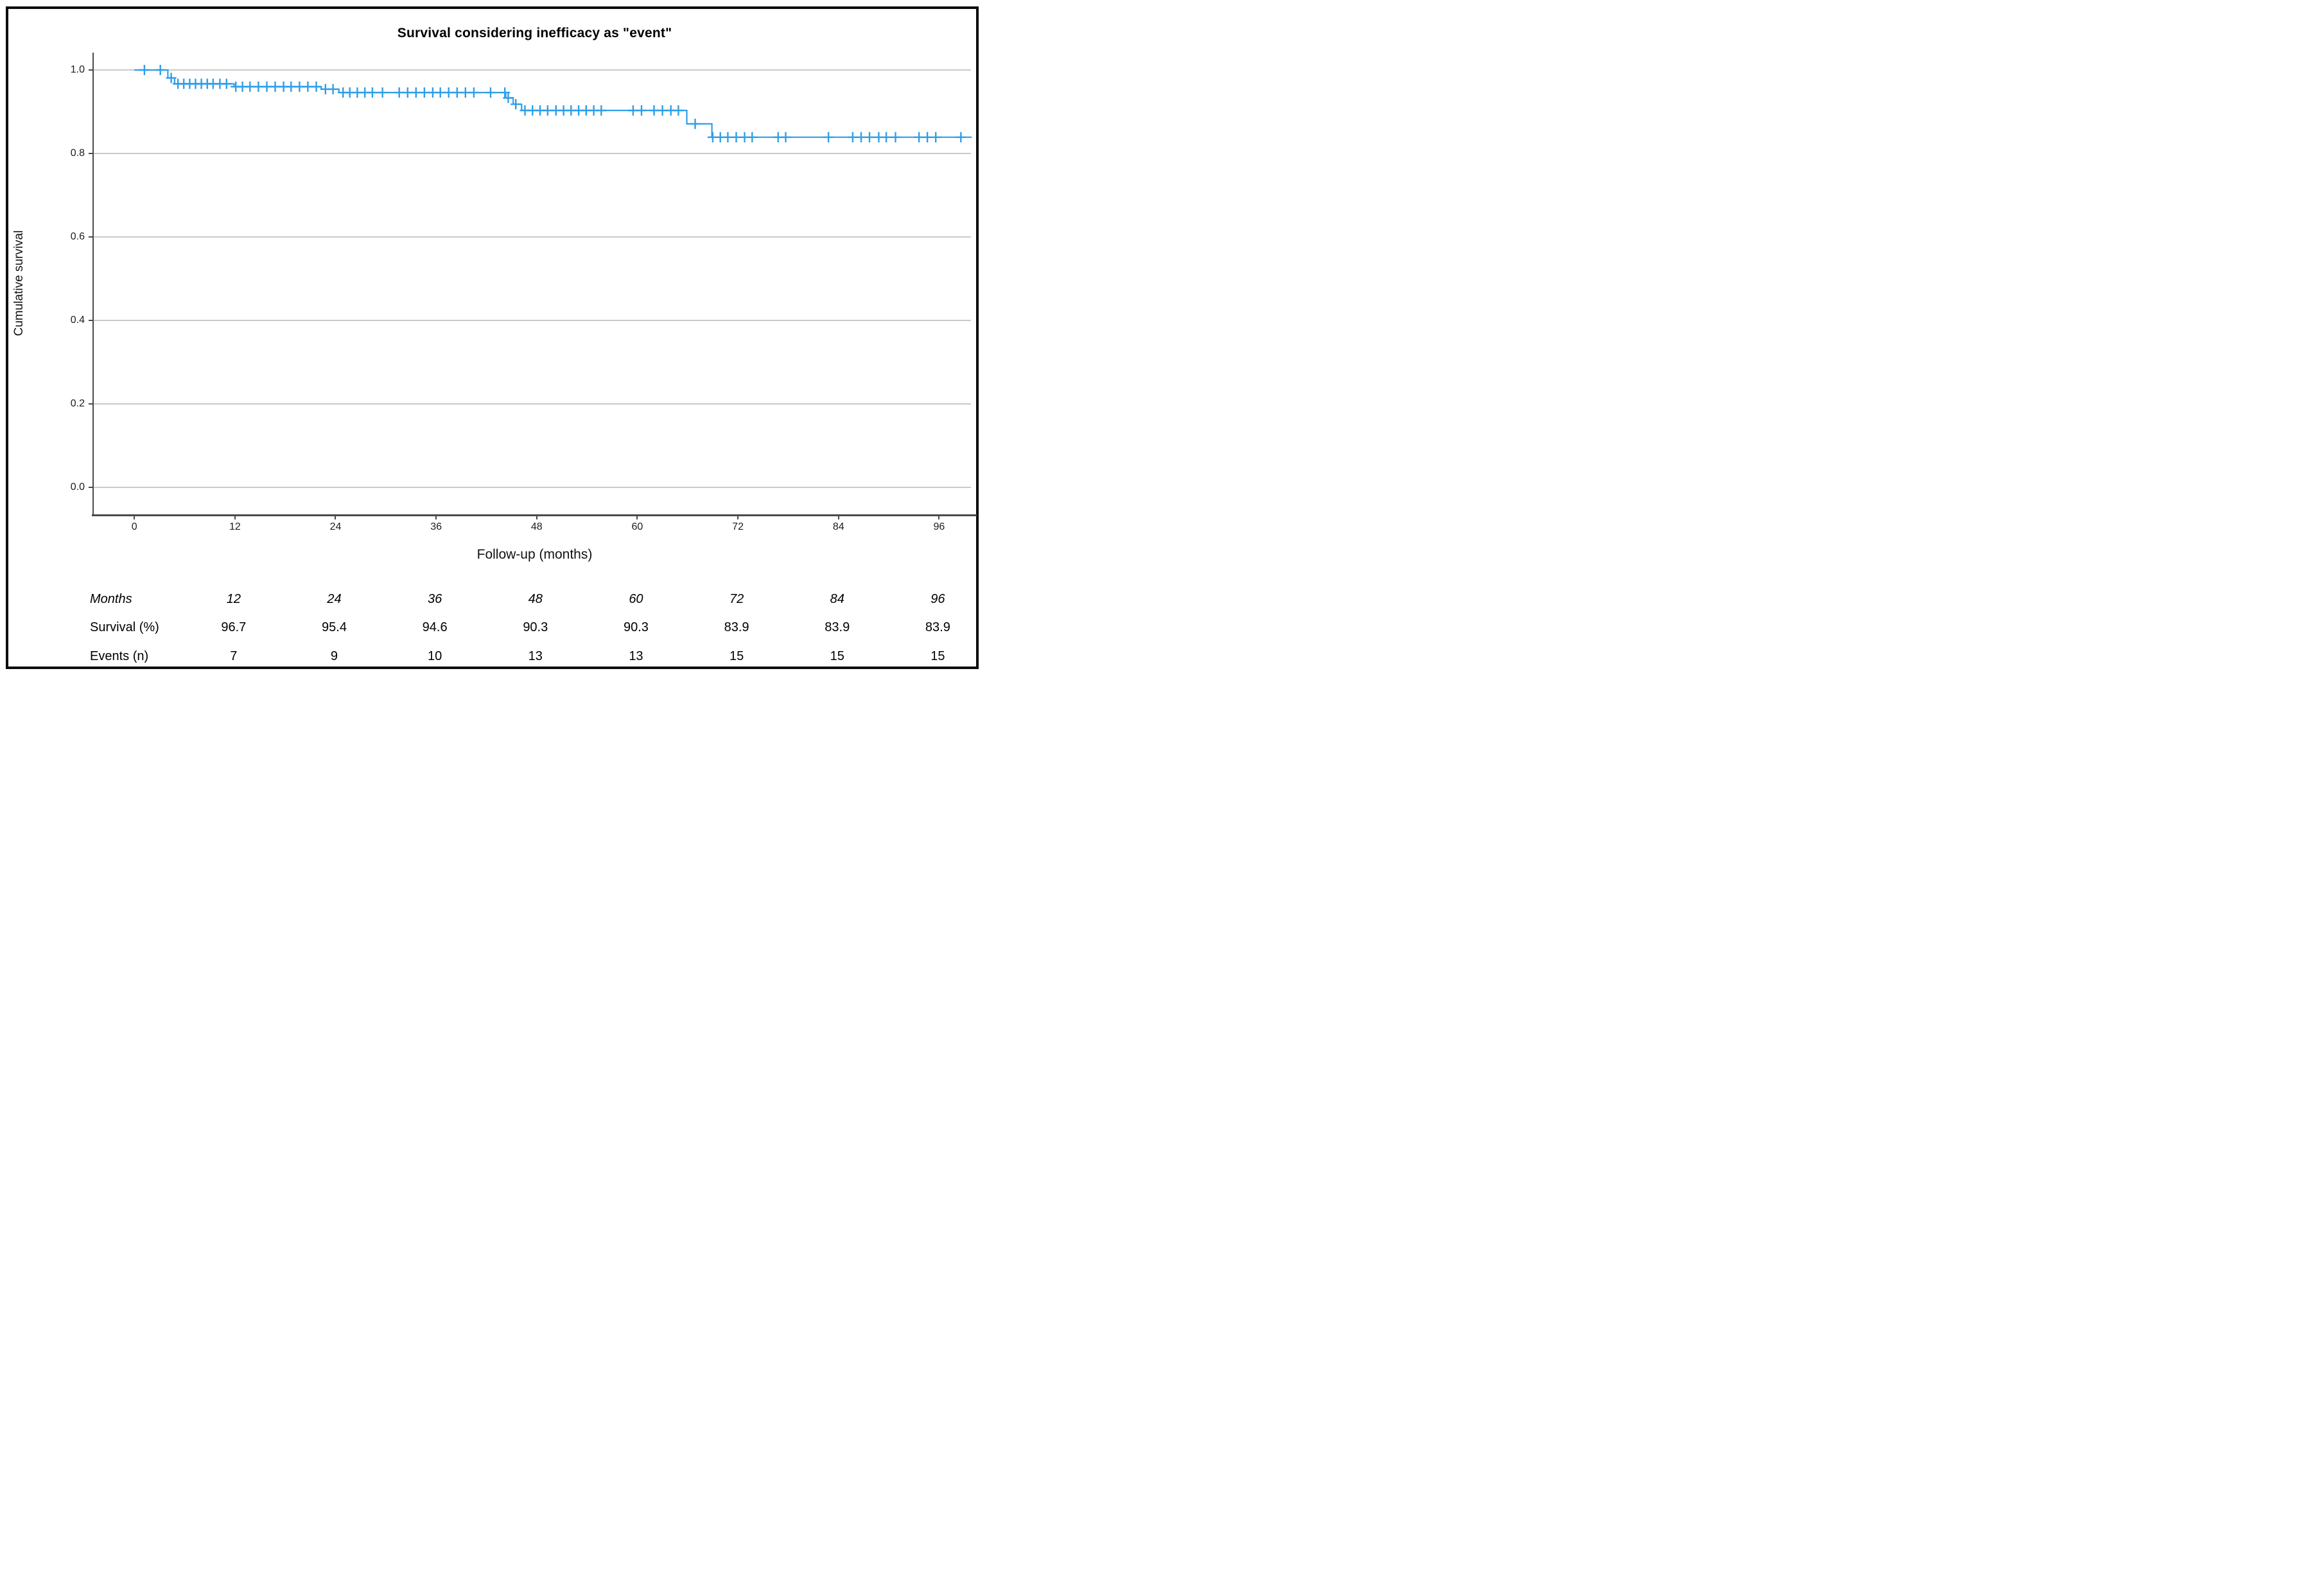 This screenshot has height=1595, width=2324. I want to click on table-cell: 7, so click(234, 656).